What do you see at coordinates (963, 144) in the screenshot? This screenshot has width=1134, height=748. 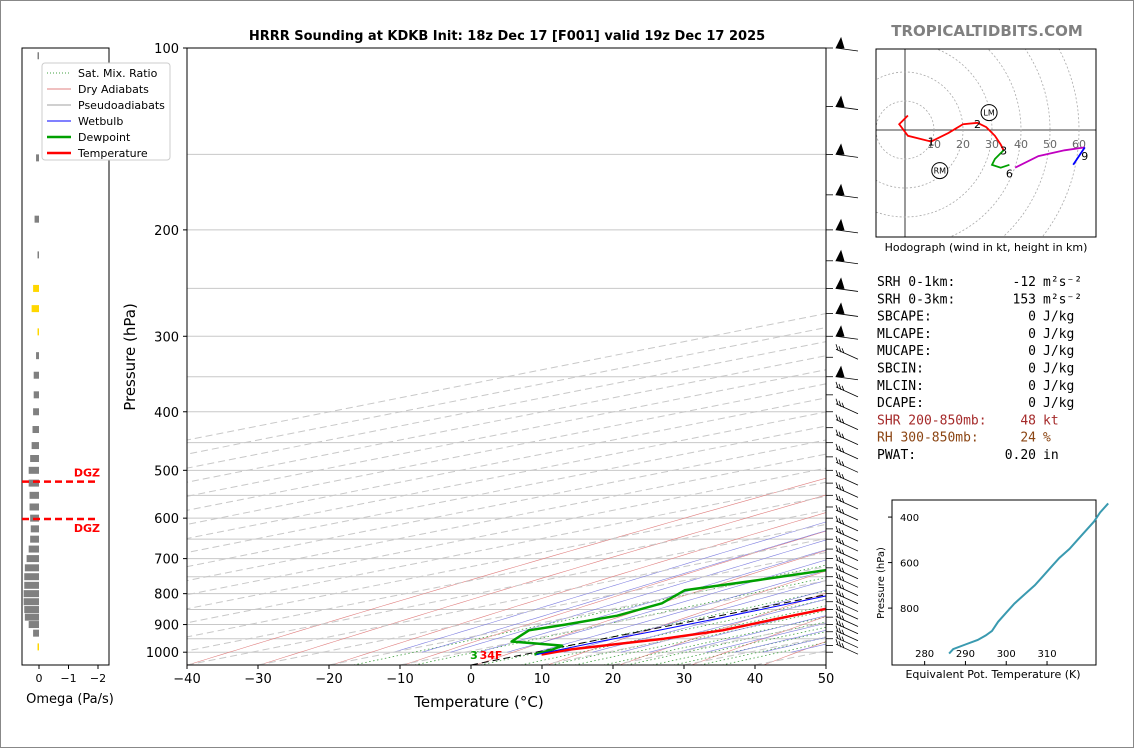 I see `hodograph-ring-label: 20` at bounding box center [963, 144].